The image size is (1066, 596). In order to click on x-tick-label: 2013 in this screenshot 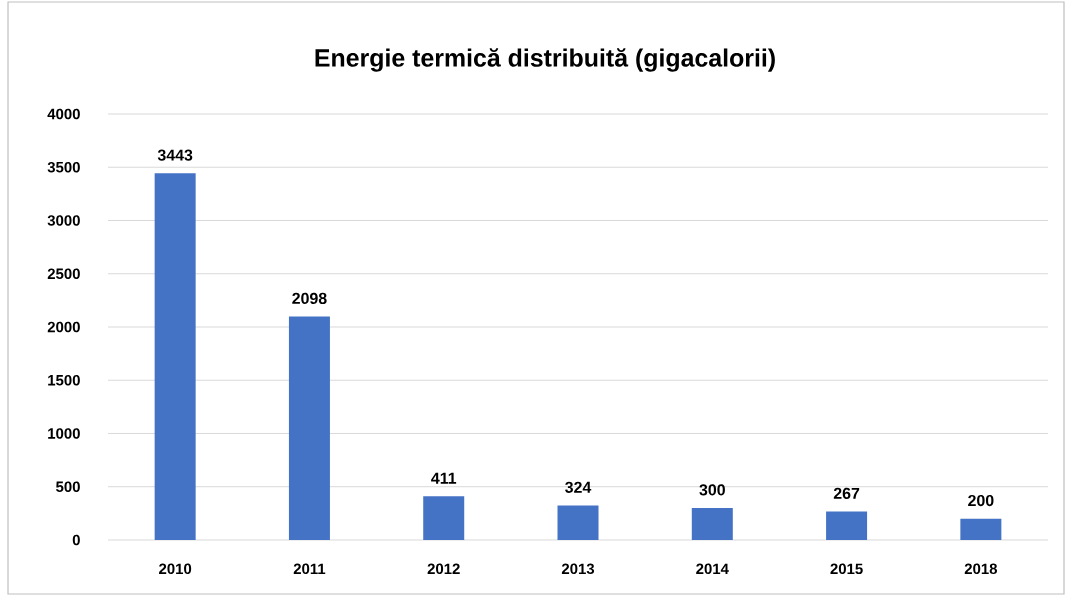, I will do `click(578, 569)`.